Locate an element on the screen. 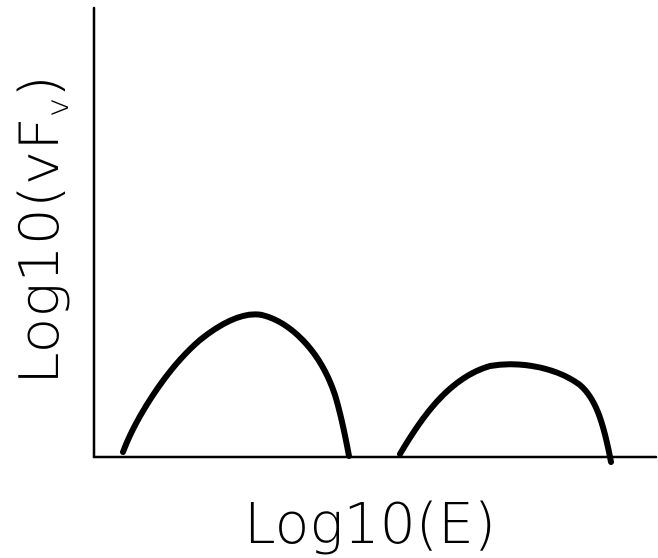 The image size is (658, 558). x-axis-label: Log10(E) is located at coordinates (370, 524).